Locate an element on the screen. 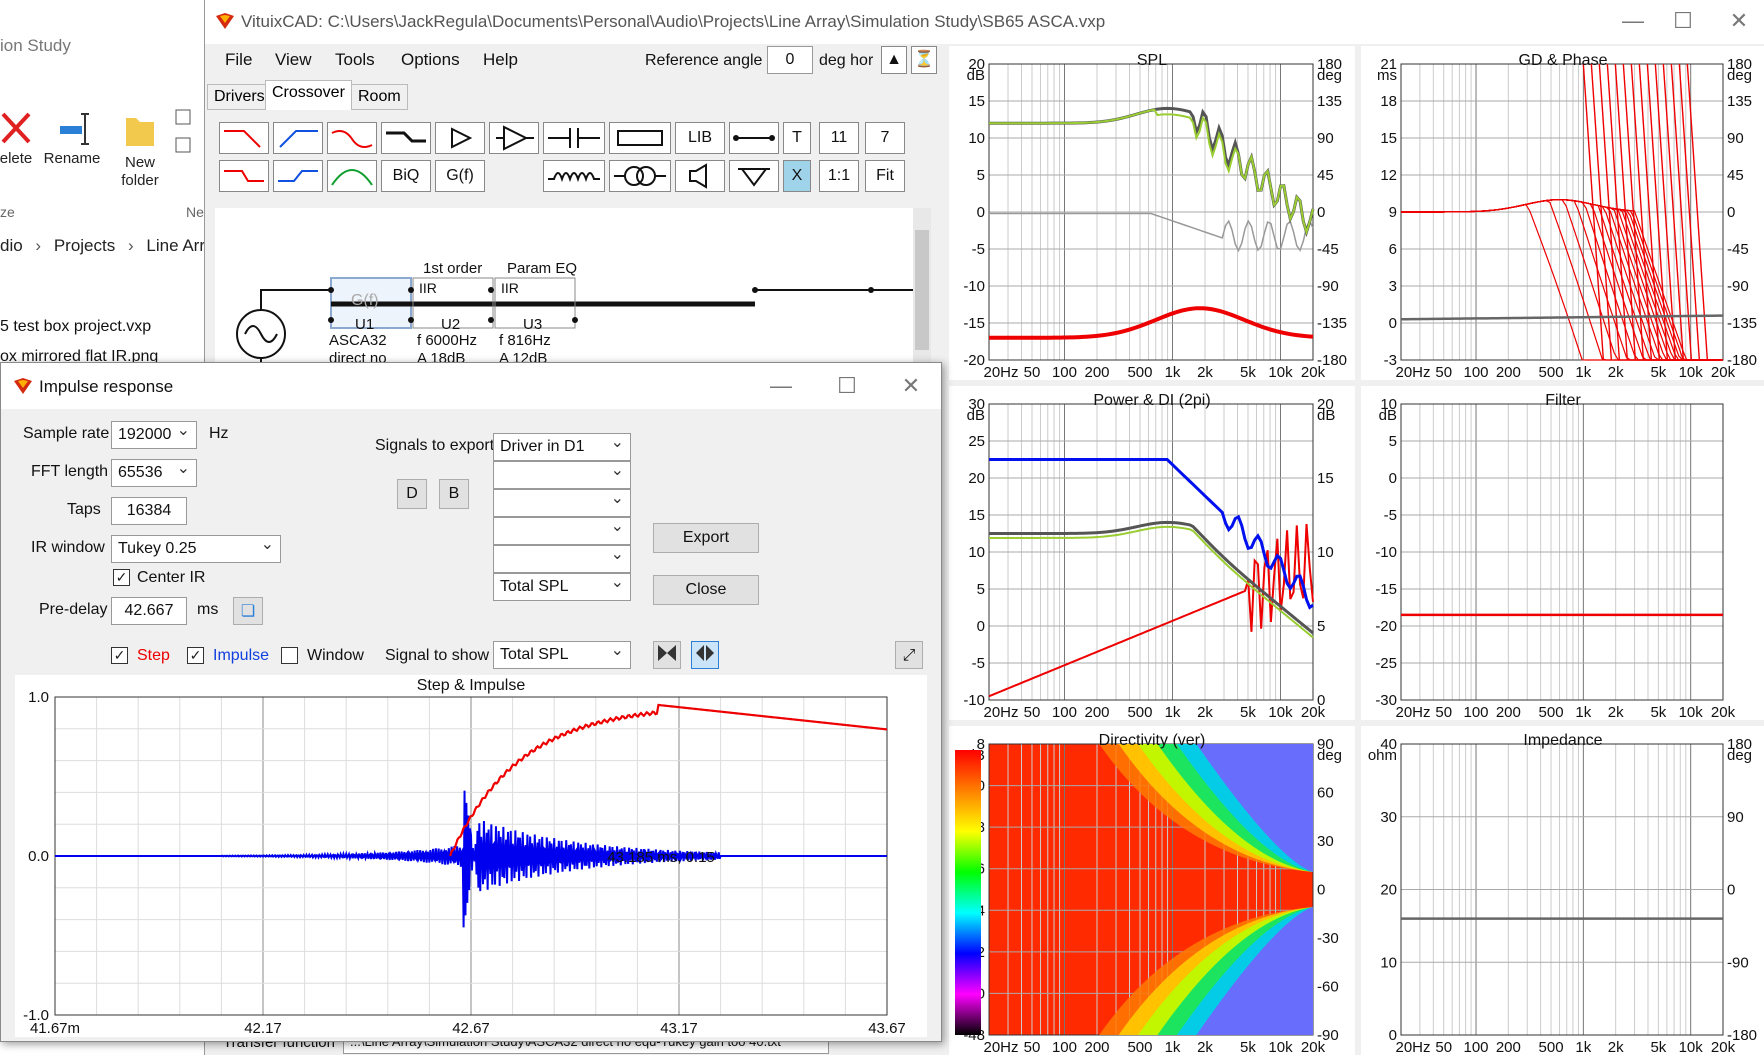 The height and width of the screenshot is (1055, 1764). buffer-button is located at coordinates (460, 138).